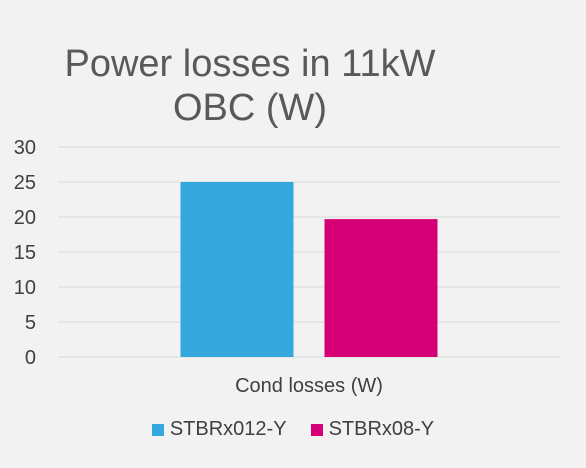  I want to click on y-tick-label: 5, so click(30, 323).